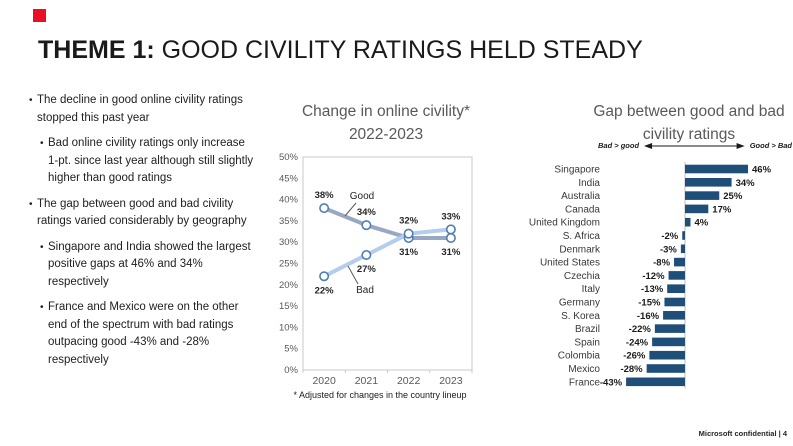  Describe the element at coordinates (652, 289) in the screenshot. I see `bar-value-label: -13%` at that location.